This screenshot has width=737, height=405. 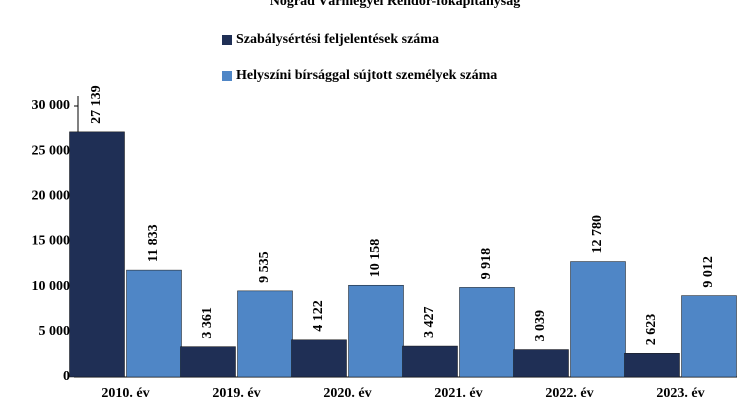 What do you see at coordinates (55, 331) in the screenshot?
I see `y-tick-label: 5 000` at bounding box center [55, 331].